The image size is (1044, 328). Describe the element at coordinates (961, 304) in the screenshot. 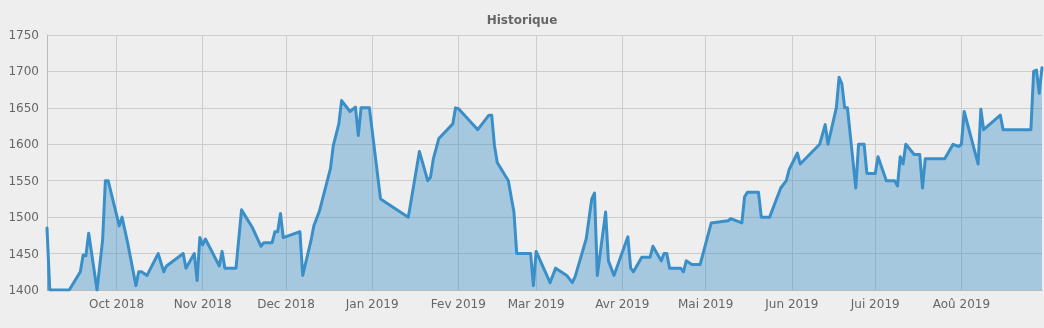

I see `x-tick-label: Aoû 2019` at that location.